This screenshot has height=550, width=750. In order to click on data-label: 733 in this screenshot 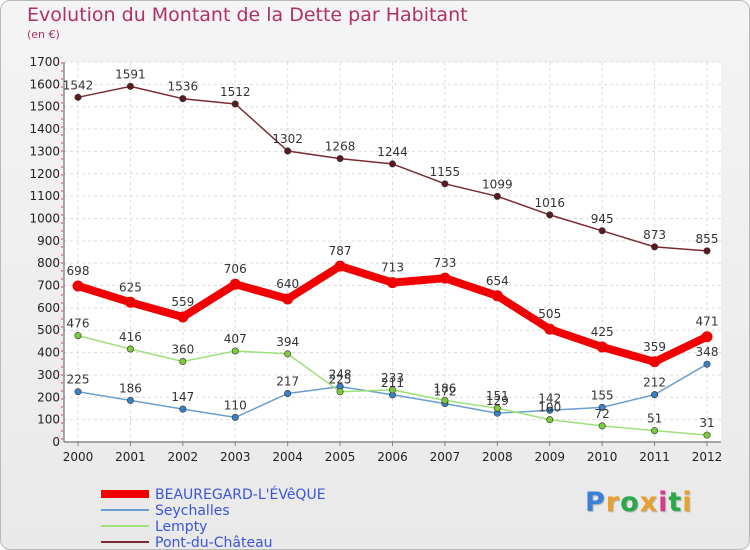, I will do `click(444, 263)`.